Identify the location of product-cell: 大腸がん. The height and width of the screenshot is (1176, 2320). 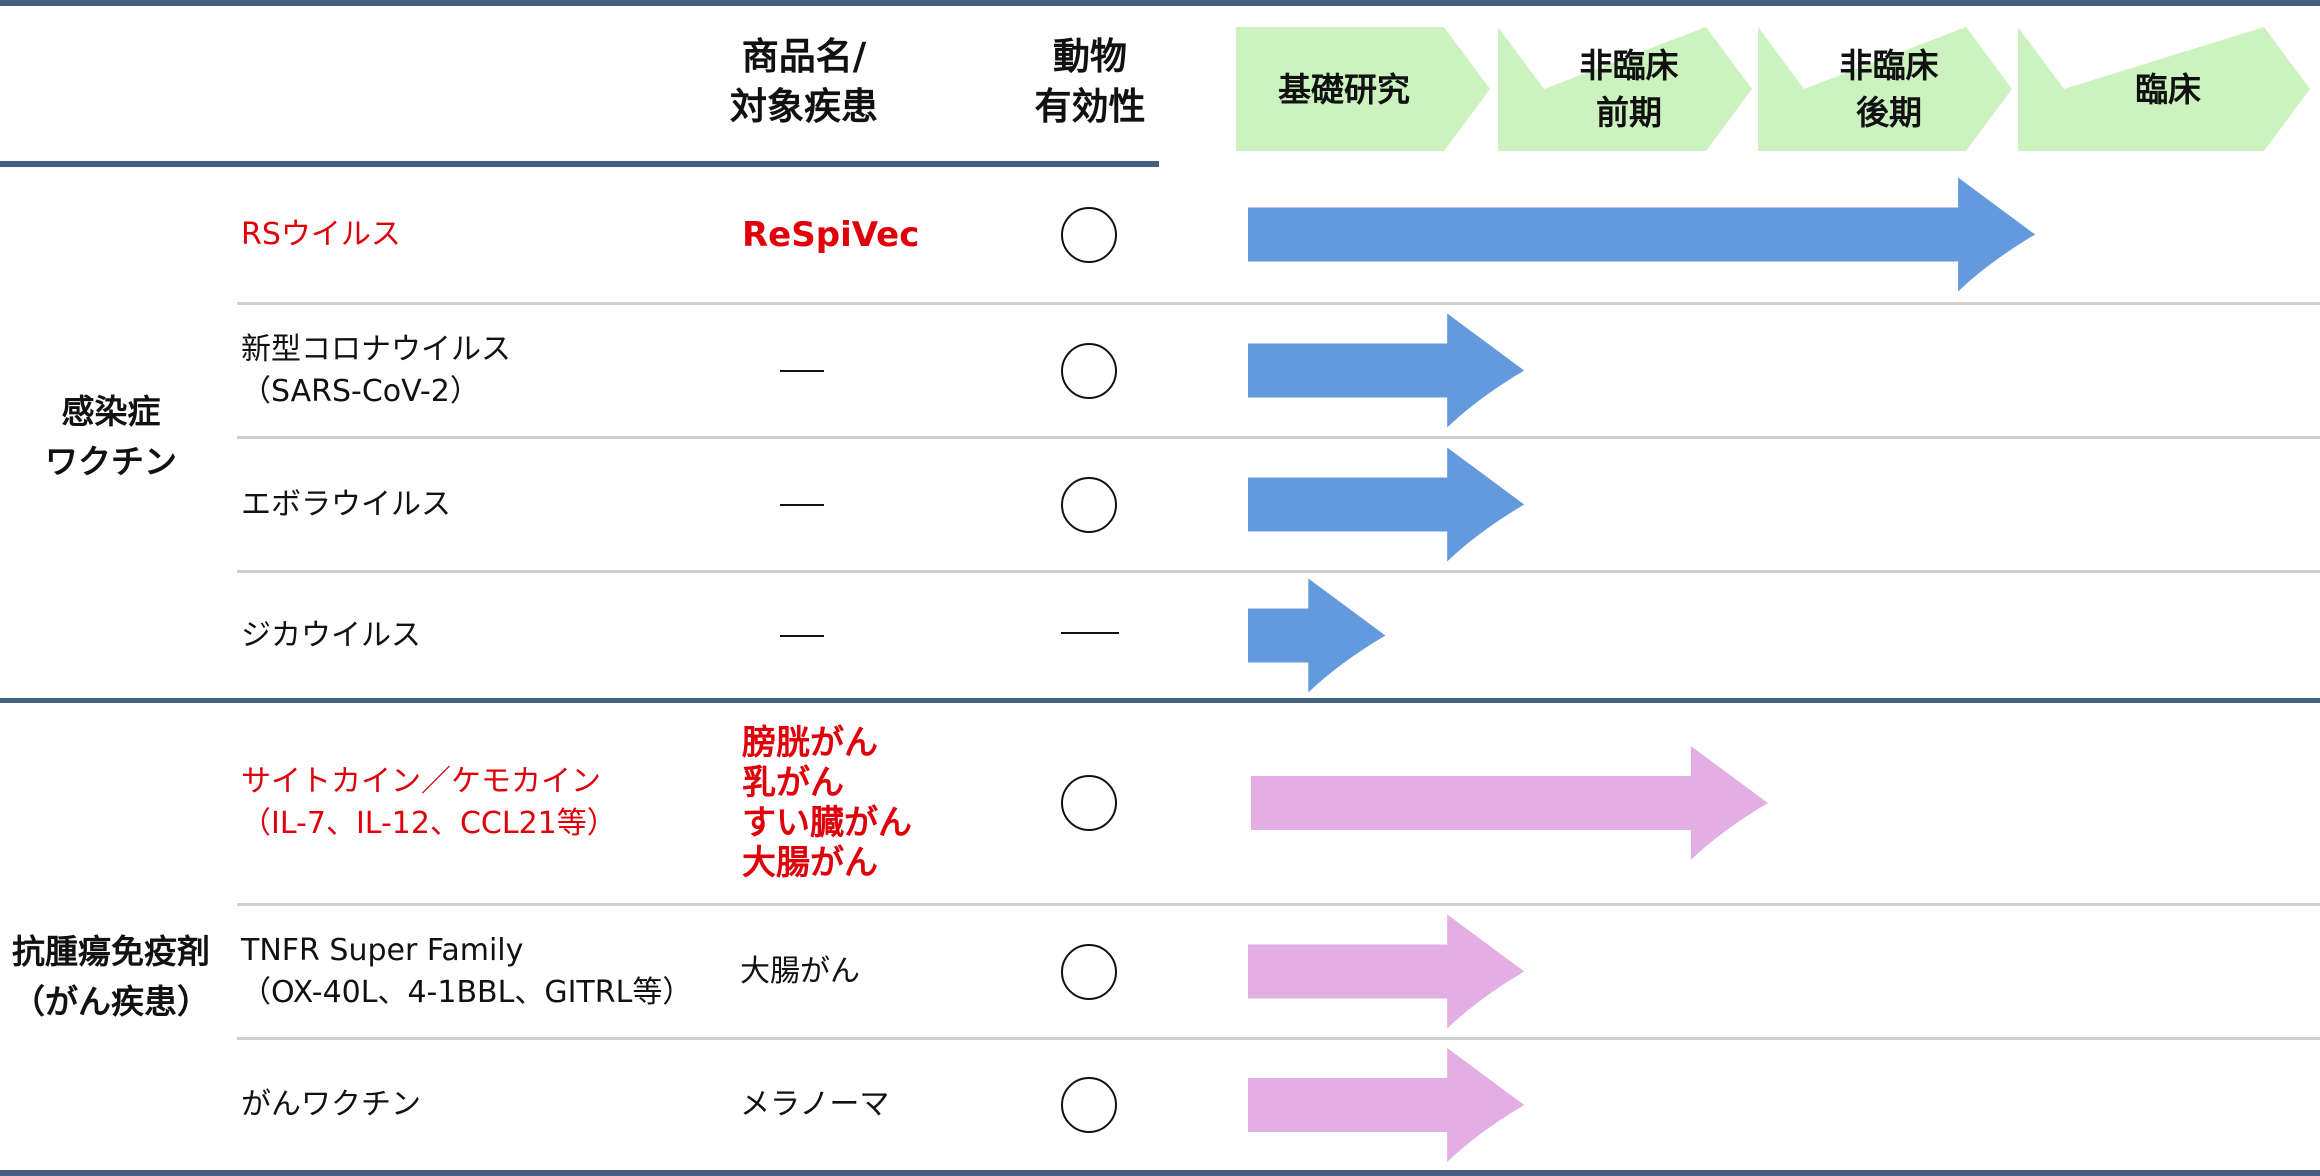
(870, 971).